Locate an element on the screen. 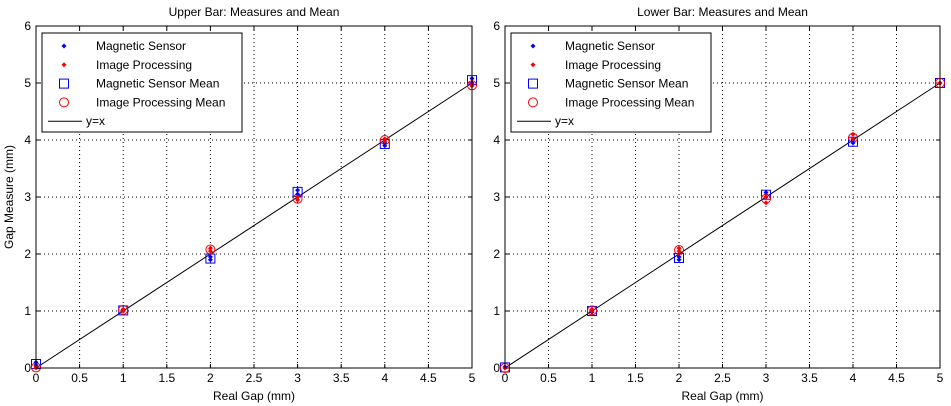 This screenshot has height=406, width=951. chart-title: Upper Bar: Measures and Mean is located at coordinates (254, 12).